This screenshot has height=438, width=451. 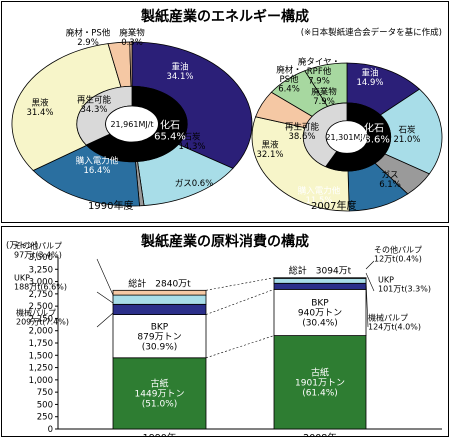 I want to click on bar-side-label: 機械パルプ 124万t(4.0%), so click(x=394, y=322).